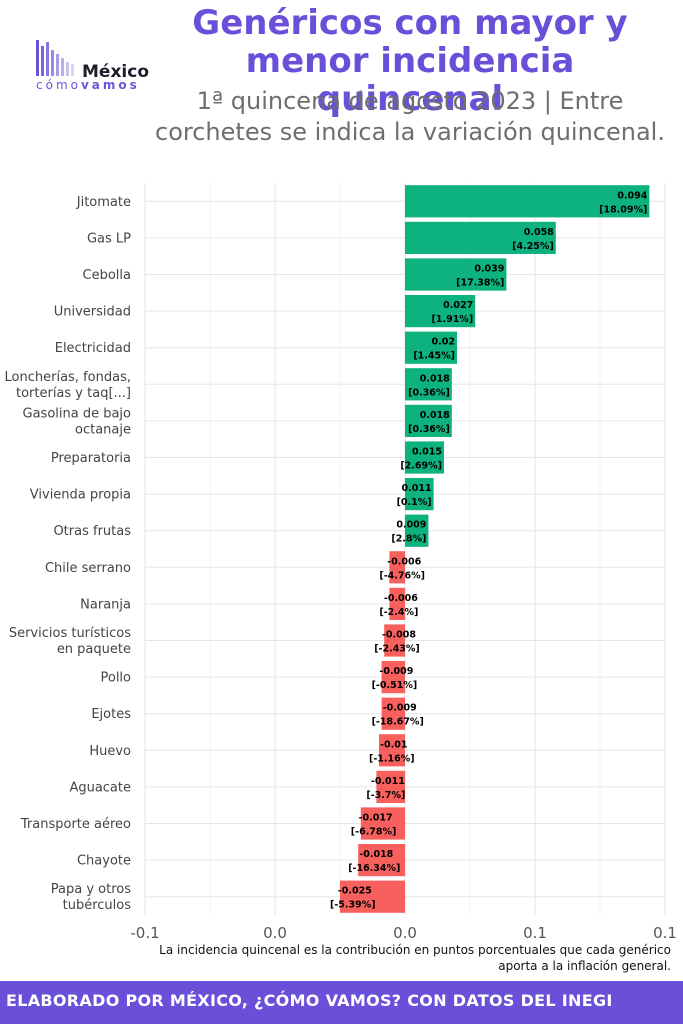 Image resolution: width=683 pixels, height=1024 pixels. Describe the element at coordinates (395, 685) in the screenshot. I see `variation-label: [-0.51%]` at that location.